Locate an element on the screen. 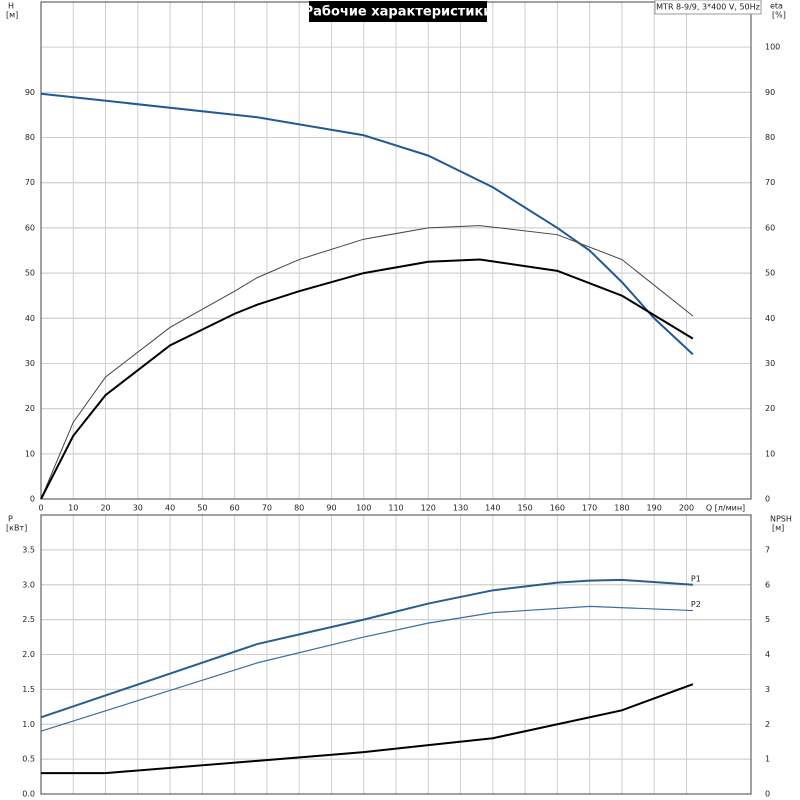  y2-axis-unit: [м] is located at coordinates (778, 528).